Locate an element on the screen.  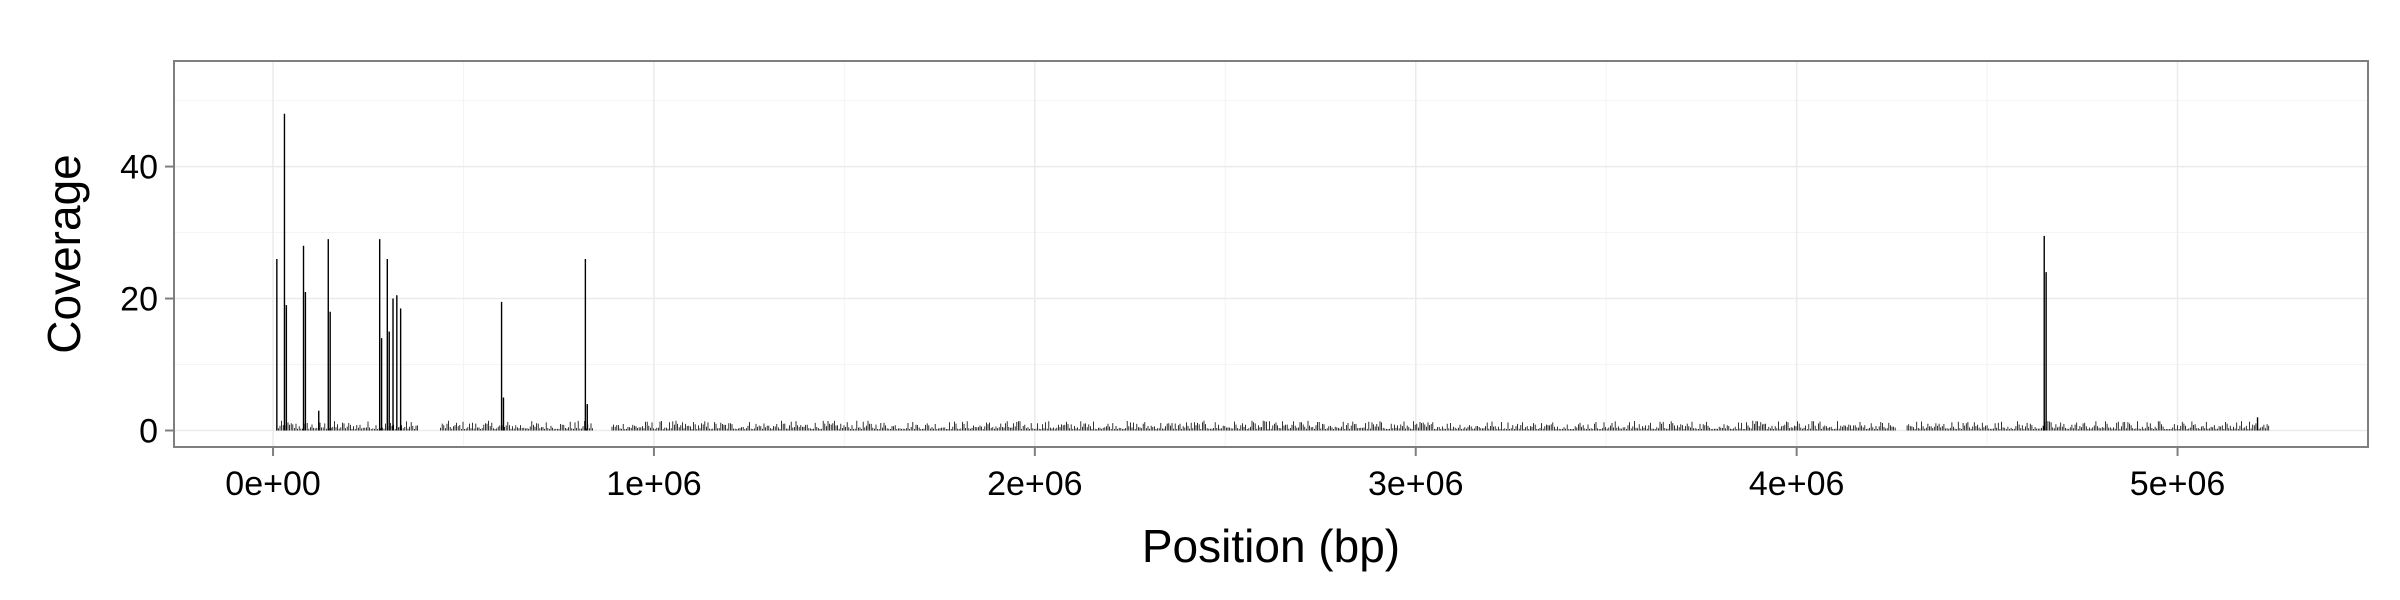
x-tick-label: 3e+06 is located at coordinates (1416, 484).